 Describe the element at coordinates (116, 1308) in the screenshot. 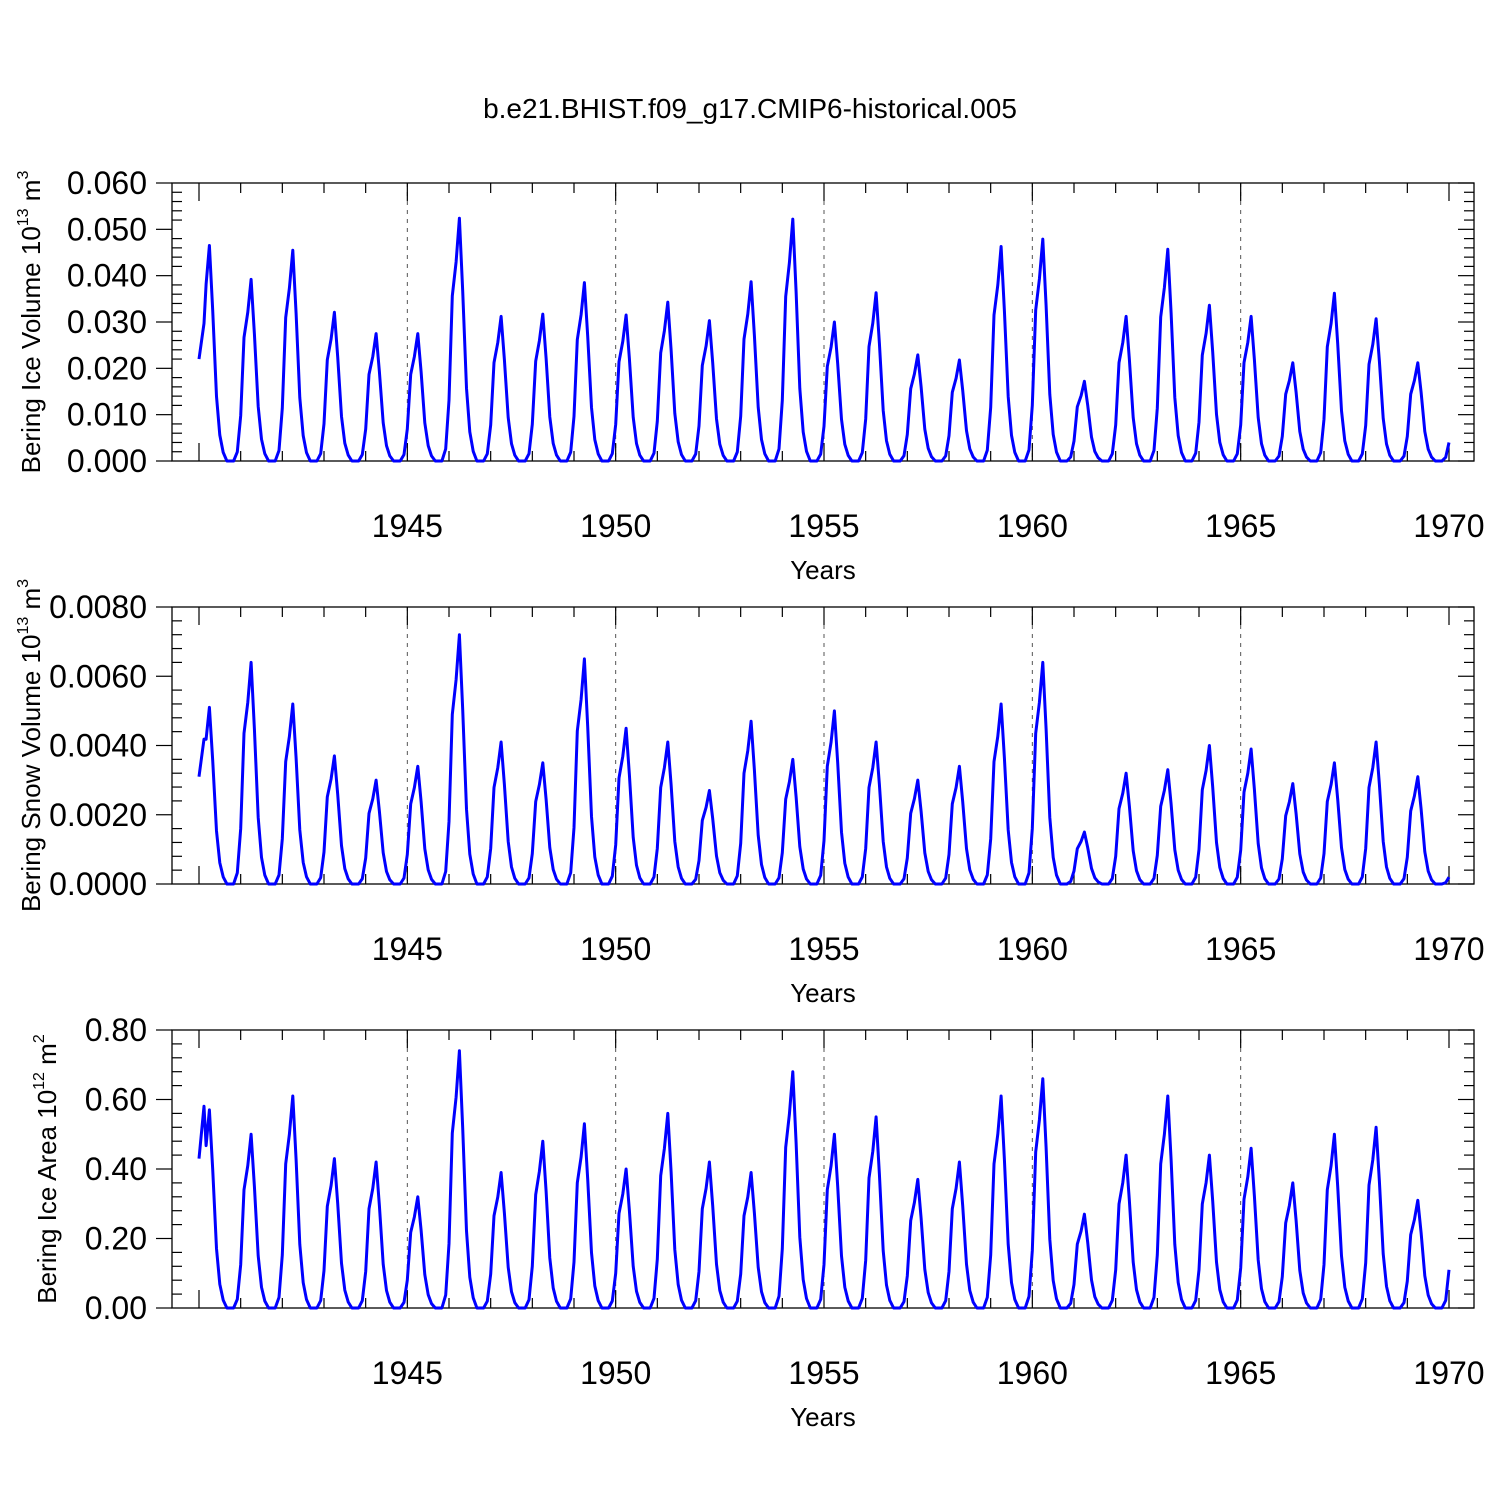

I see `y-tick-label: 0.00` at that location.